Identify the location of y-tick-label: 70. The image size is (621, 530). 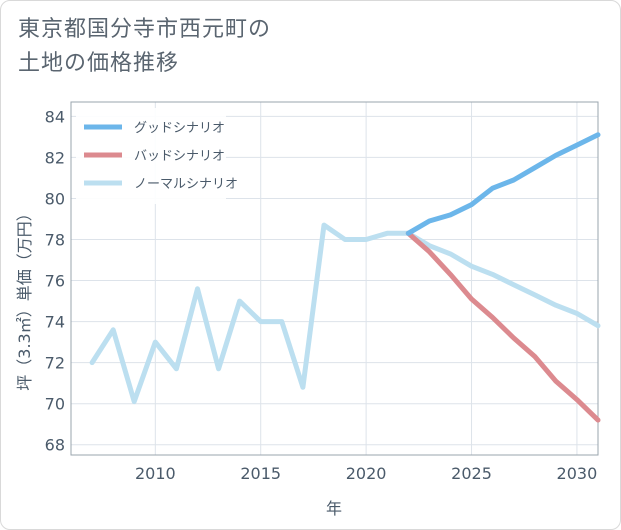
(55, 404).